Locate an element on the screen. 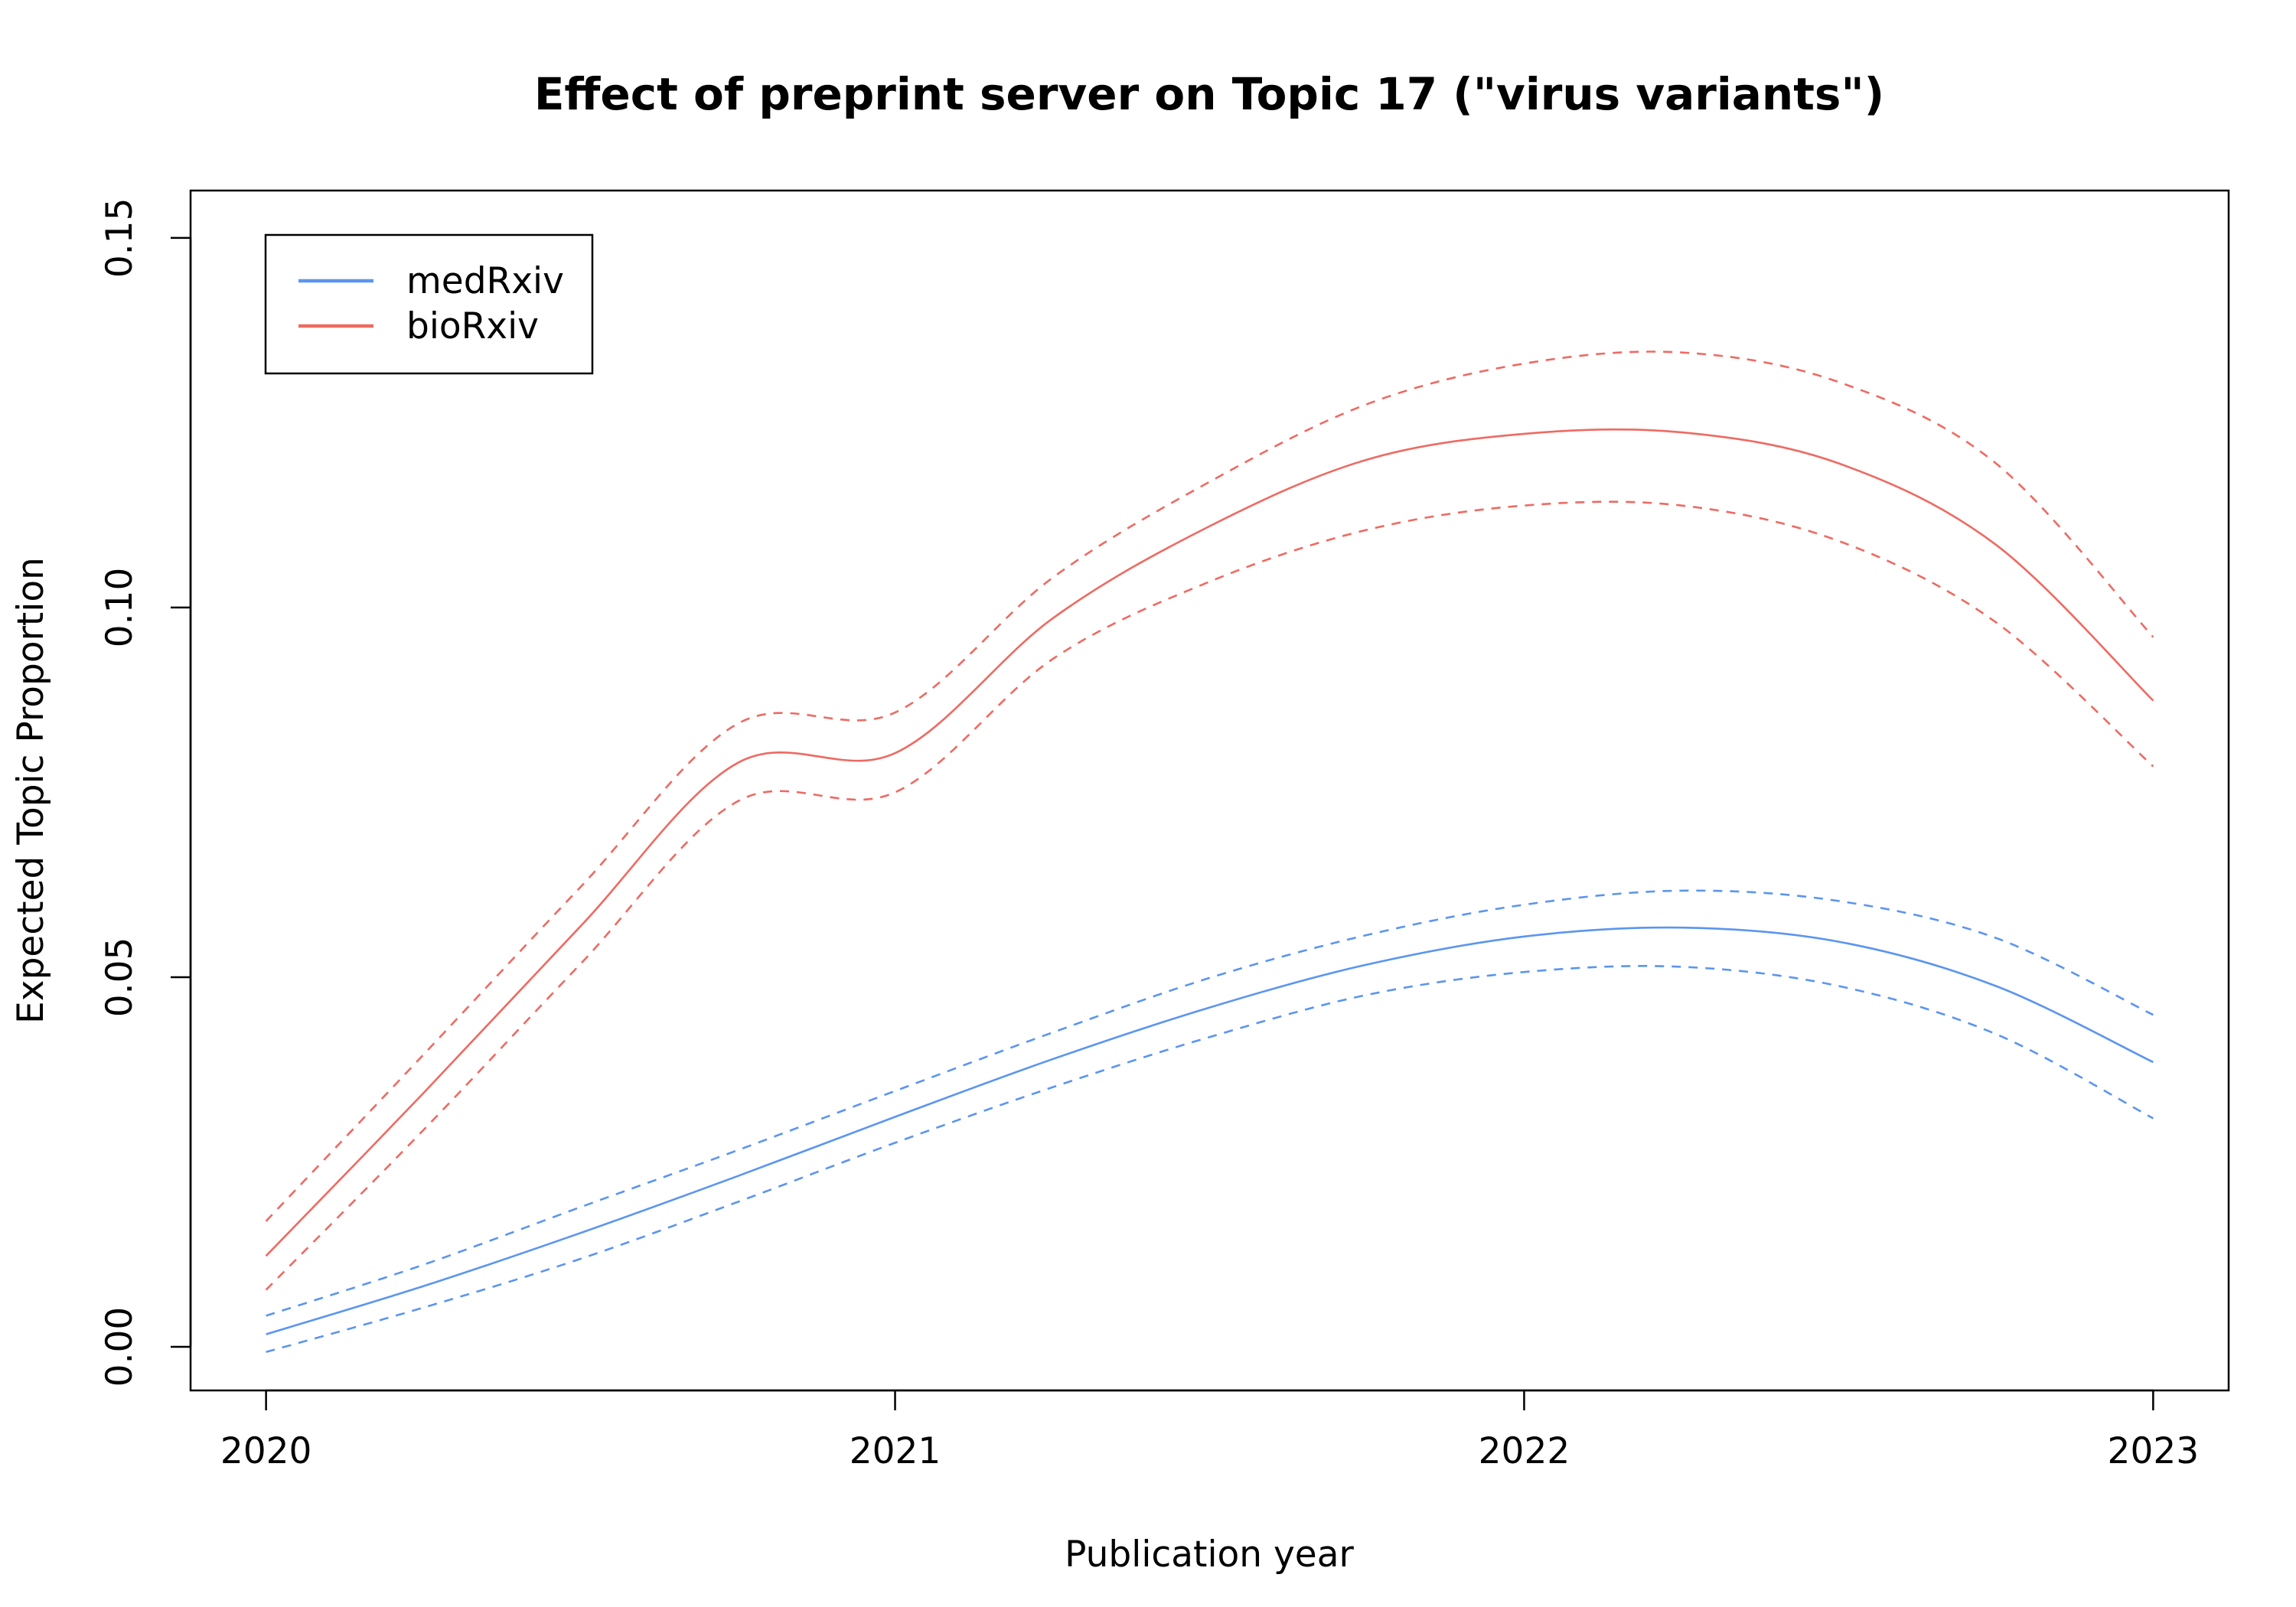 This screenshot has width=2296, height=1607. y-tick-label: 0.10 is located at coordinates (120, 608).